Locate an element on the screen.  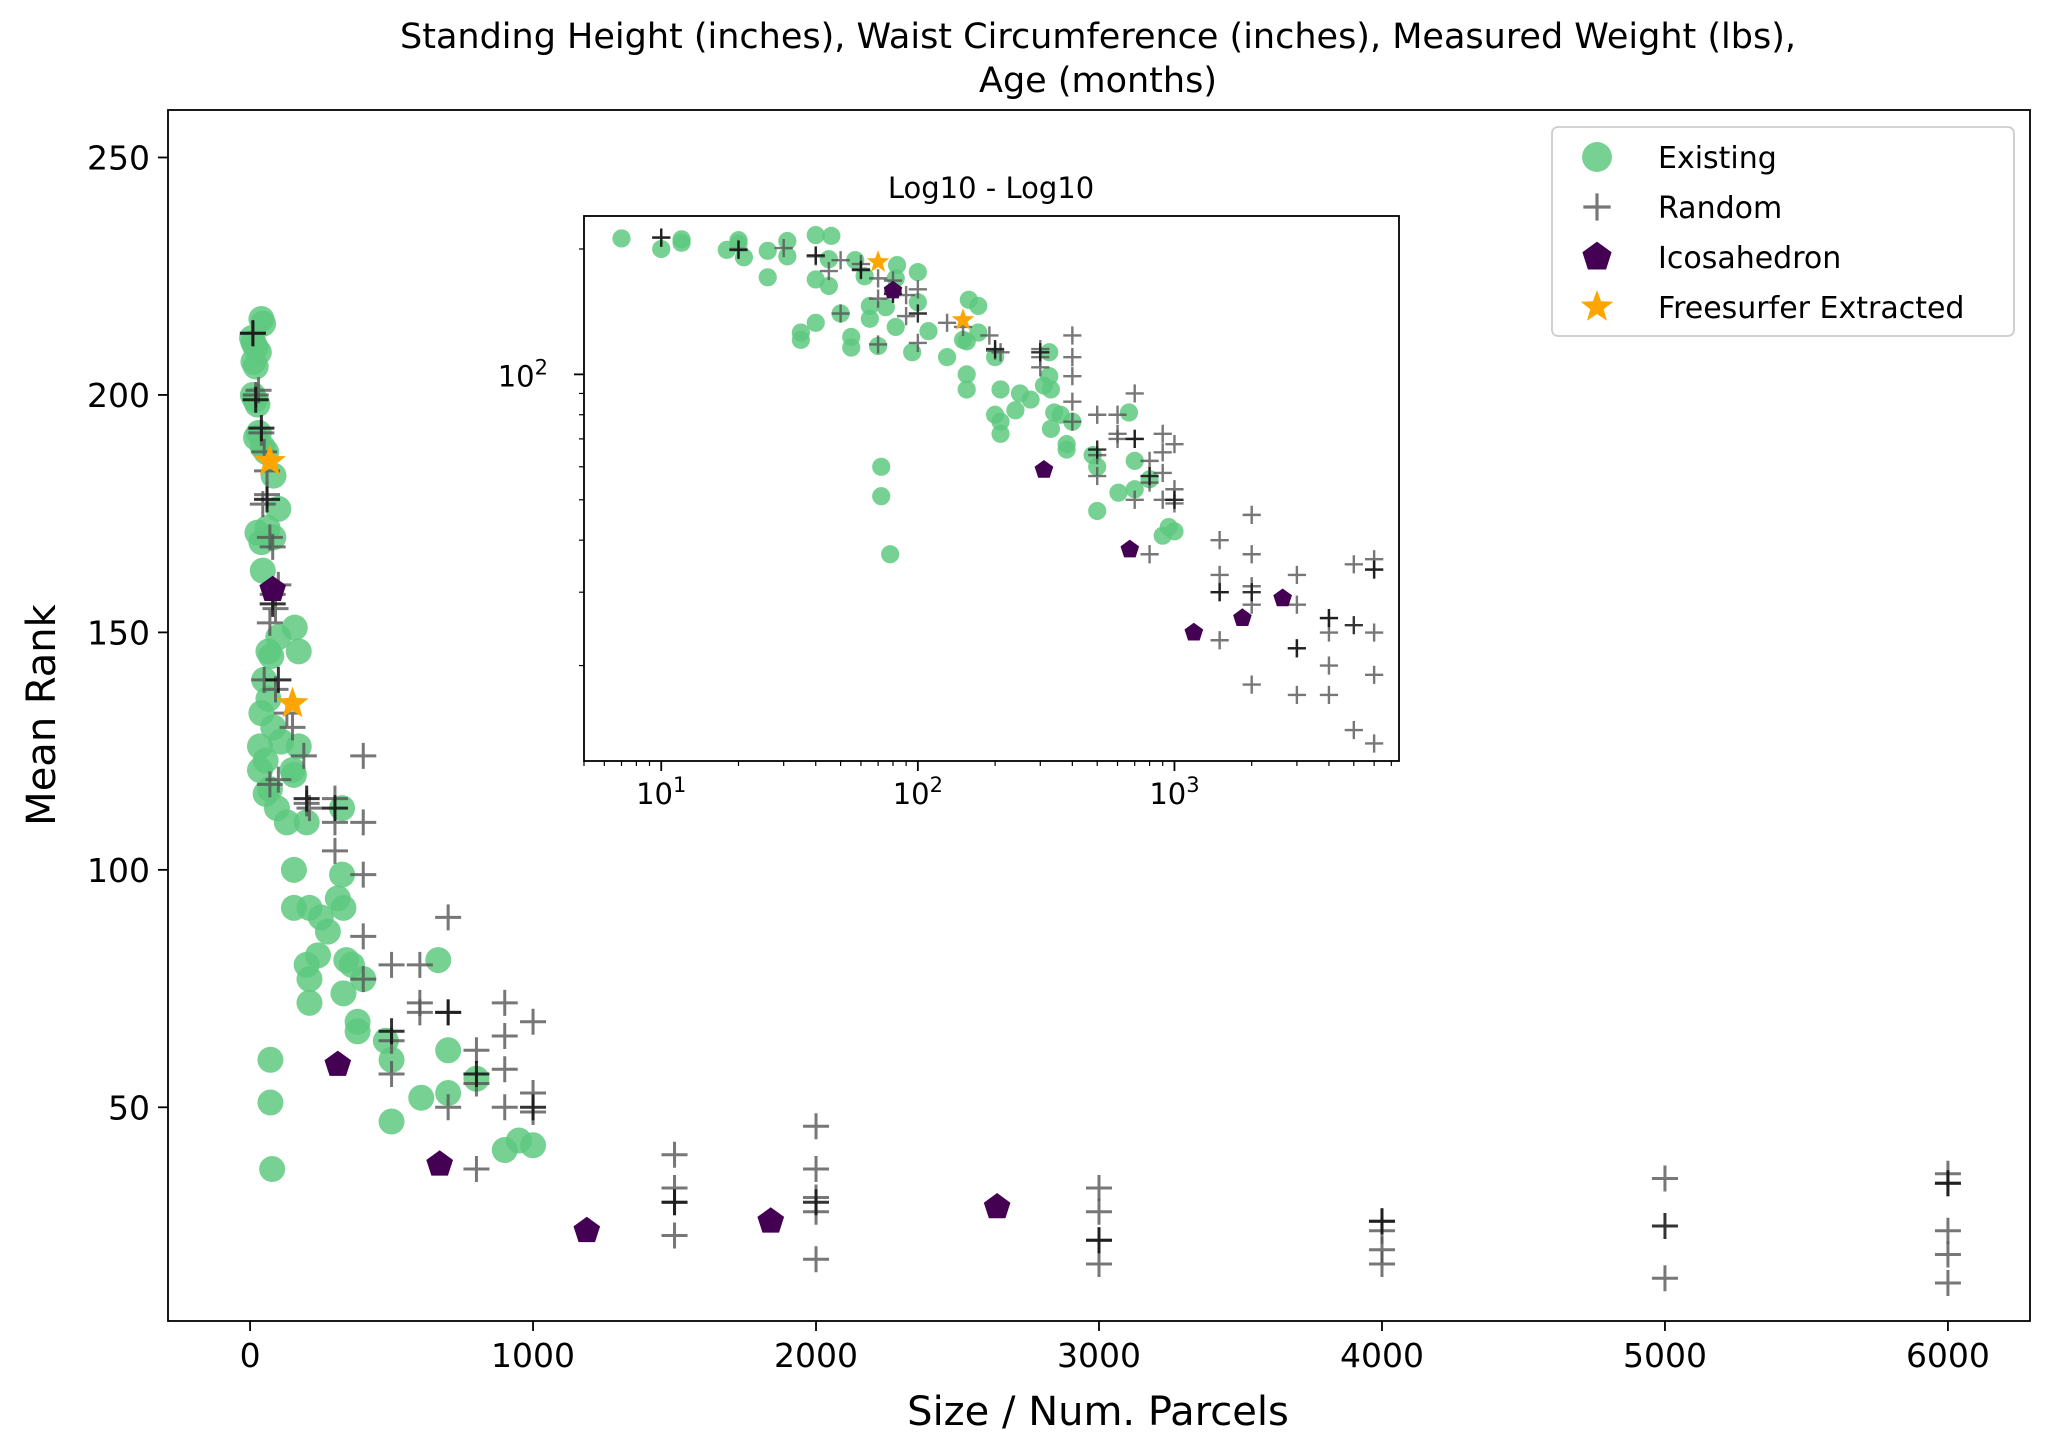
legend-label: Icosahedron is located at coordinates (1749, 258).